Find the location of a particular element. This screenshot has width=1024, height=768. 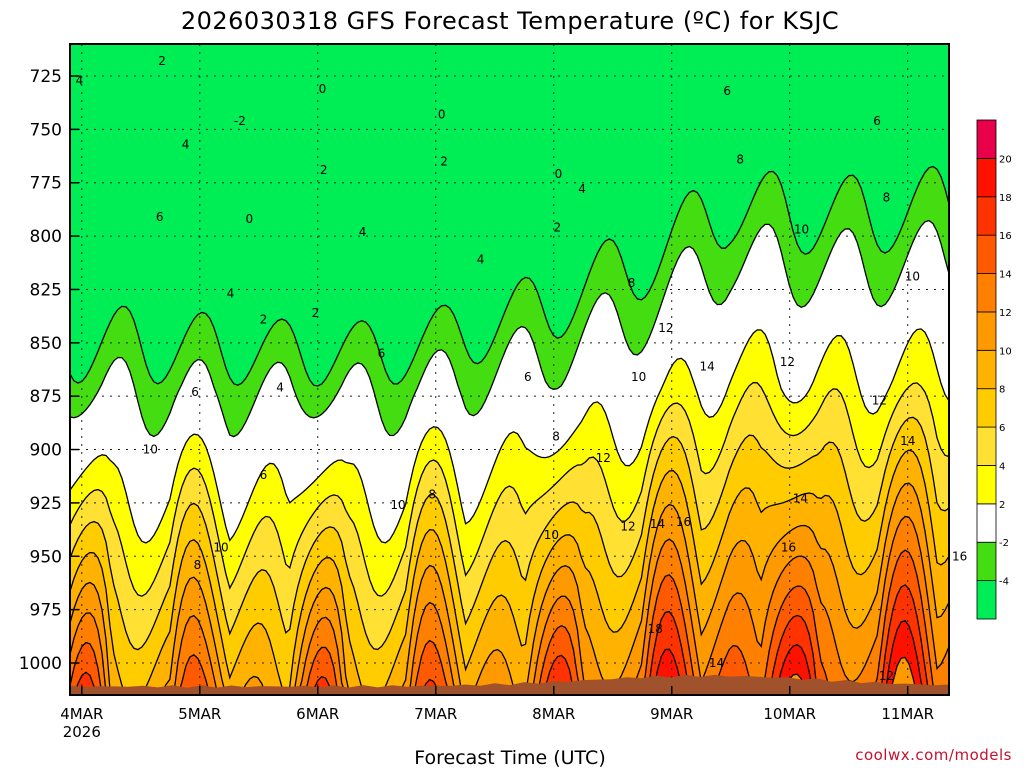

credit-text: coolwx.com/models is located at coordinates (933, 755).